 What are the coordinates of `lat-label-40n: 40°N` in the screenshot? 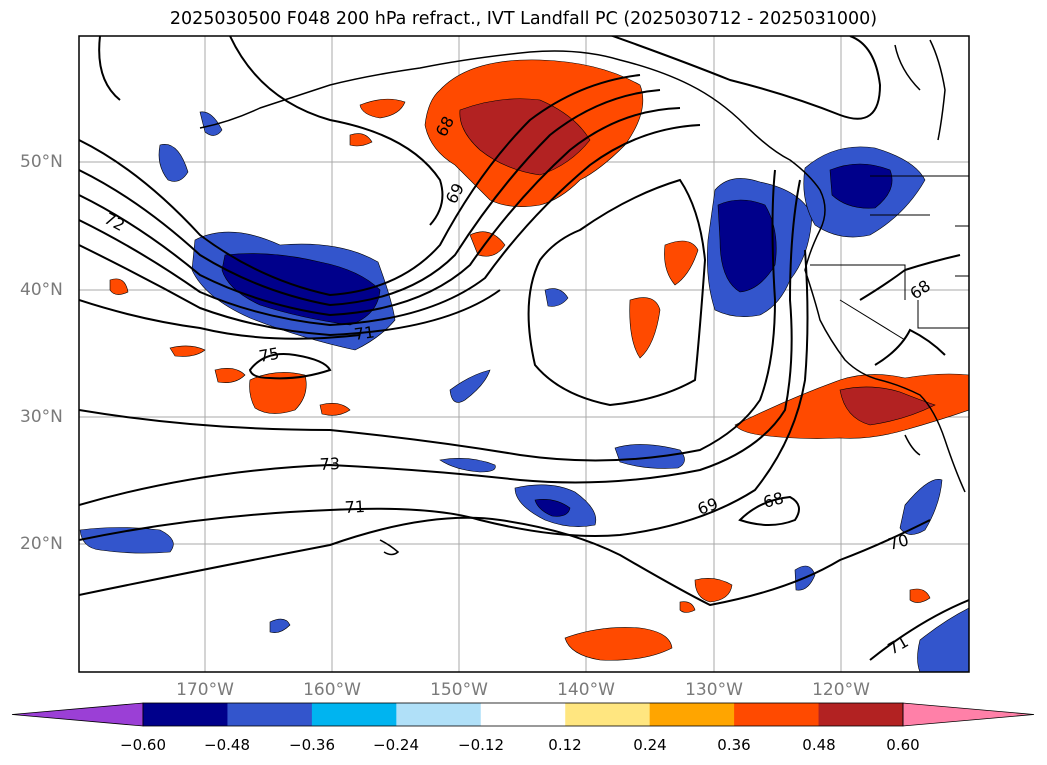 It's located at (41, 290).